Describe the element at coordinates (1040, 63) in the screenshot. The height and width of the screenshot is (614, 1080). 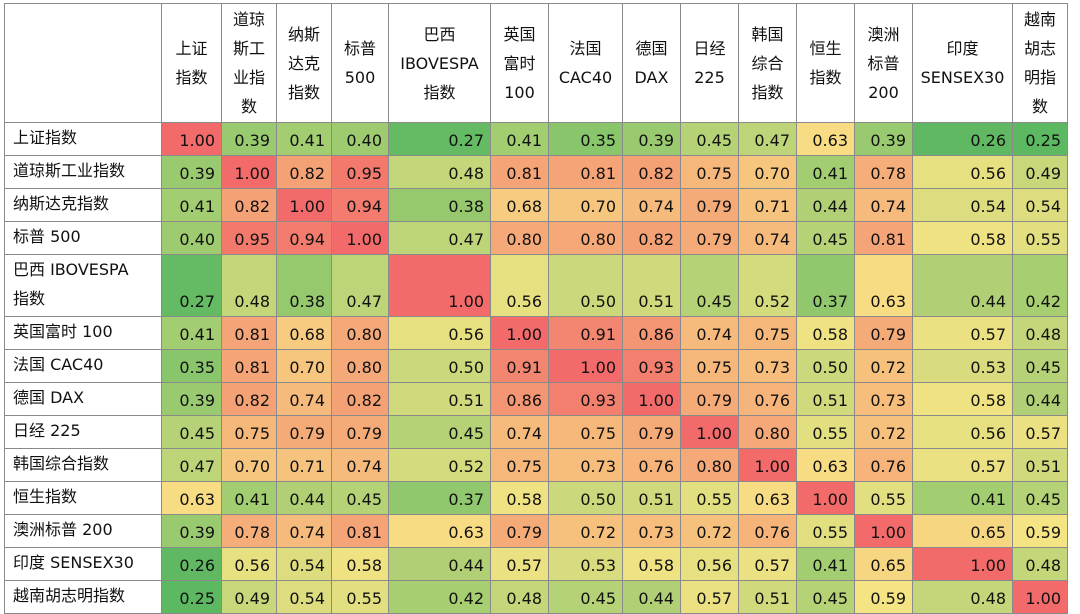
I see `column-header: 越南 胡志 明指数` at that location.